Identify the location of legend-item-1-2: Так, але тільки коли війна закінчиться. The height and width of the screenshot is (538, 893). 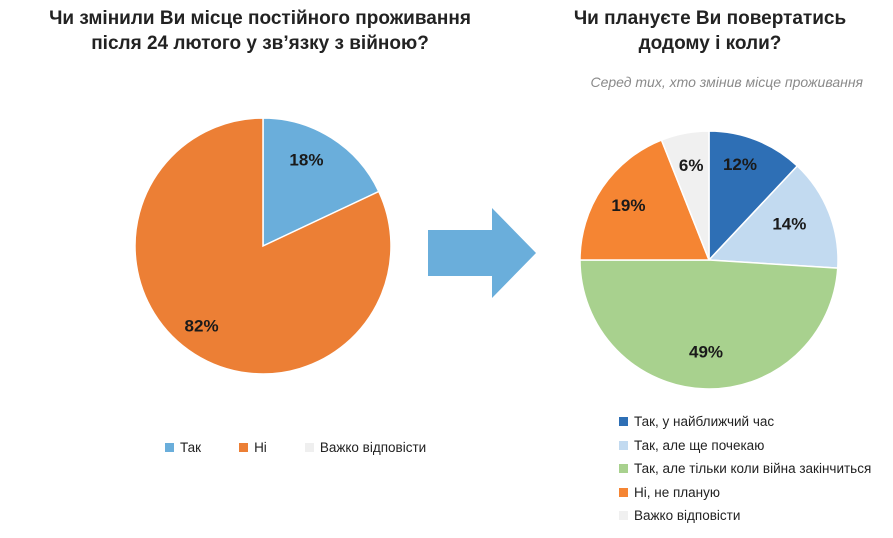
(745, 469).